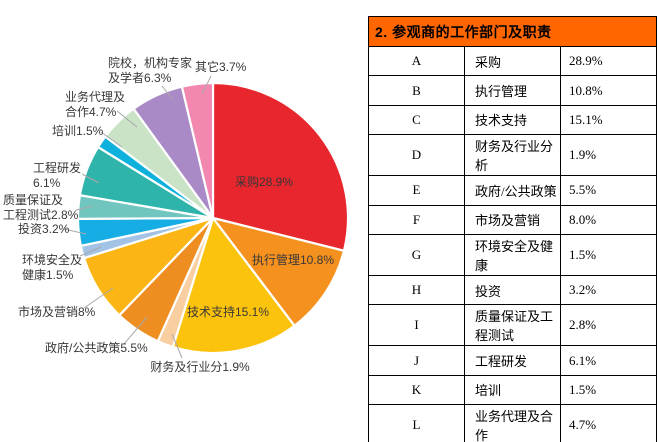 Image resolution: width=660 pixels, height=442 pixels. What do you see at coordinates (96, 347) in the screenshot?
I see `pie-slice-label: 政府/公共政策5.5%` at bounding box center [96, 347].